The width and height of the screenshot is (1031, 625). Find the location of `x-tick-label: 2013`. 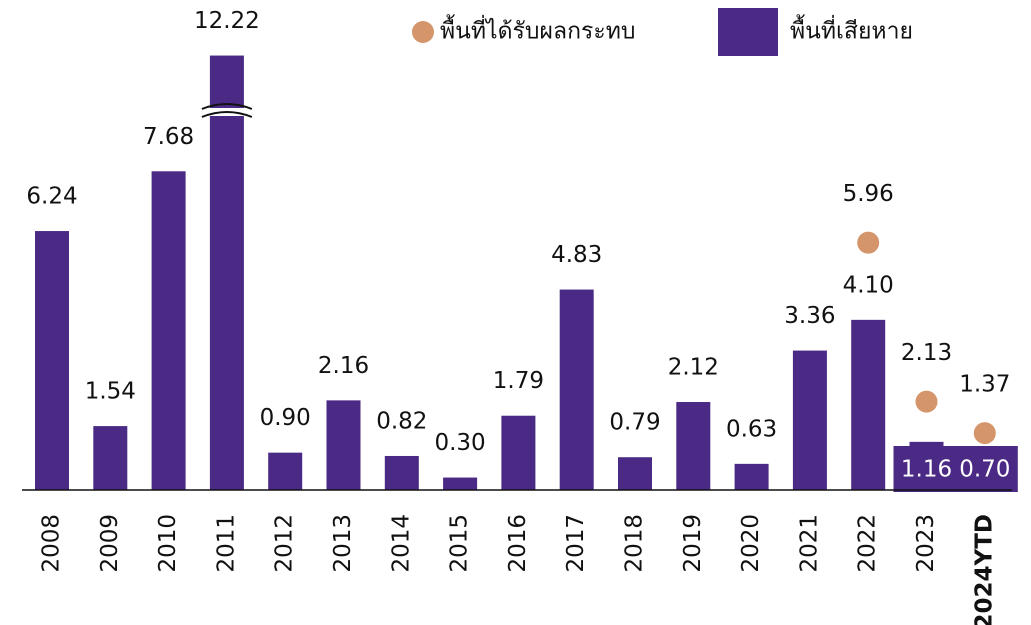

x-tick-label: 2013 is located at coordinates (343, 543).